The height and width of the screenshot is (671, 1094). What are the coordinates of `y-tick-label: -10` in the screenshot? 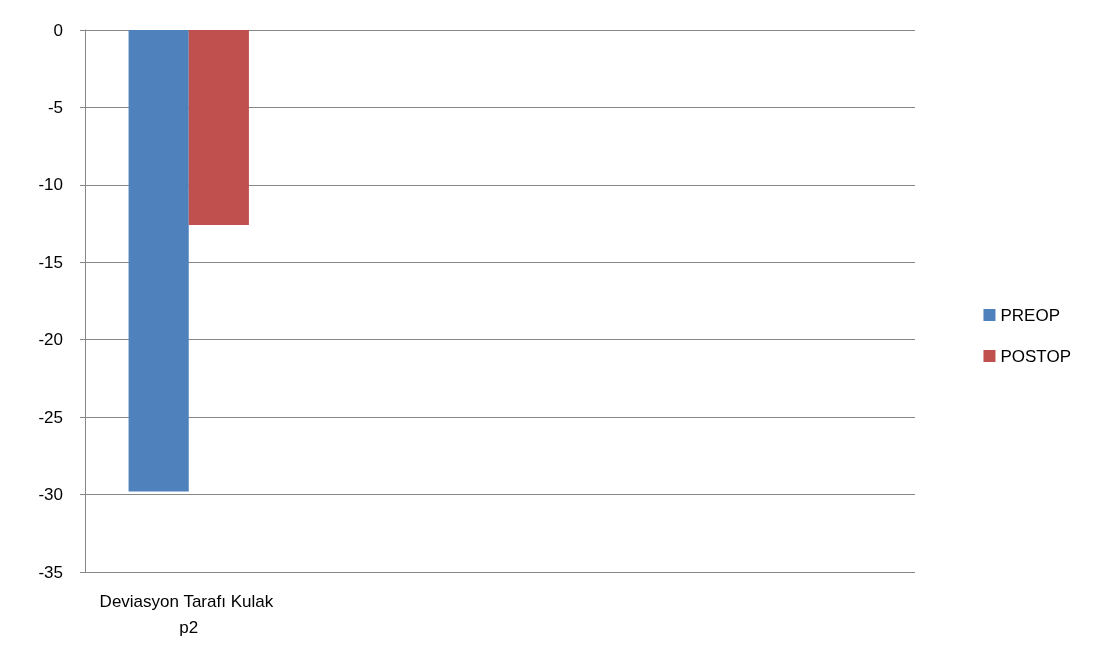 It's located at (50, 185).